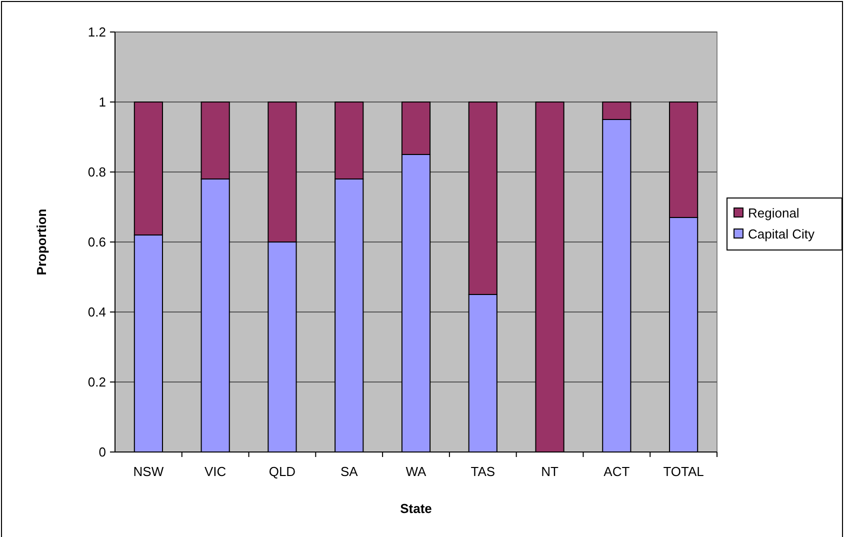 This screenshot has height=537, width=844. What do you see at coordinates (549, 471) in the screenshot?
I see `x-tick-label: NT` at bounding box center [549, 471].